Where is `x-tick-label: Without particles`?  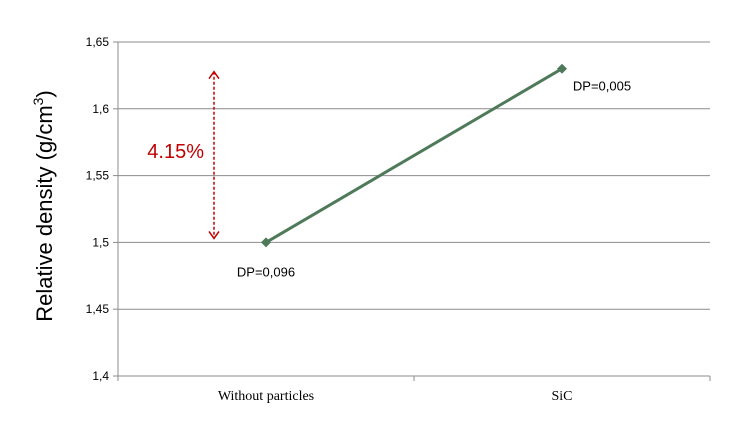
x-tick-label: Without particles is located at coordinates (266, 396).